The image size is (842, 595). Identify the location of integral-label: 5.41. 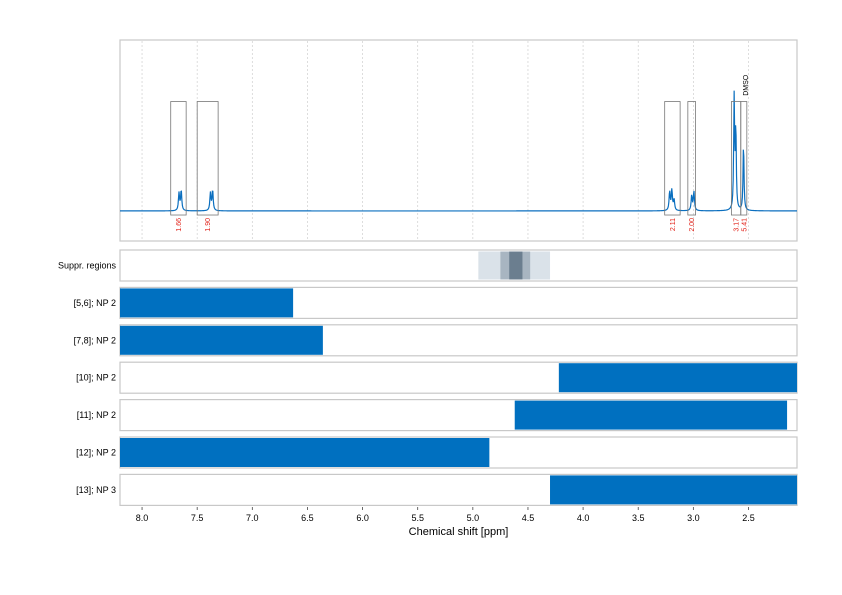
(744, 225).